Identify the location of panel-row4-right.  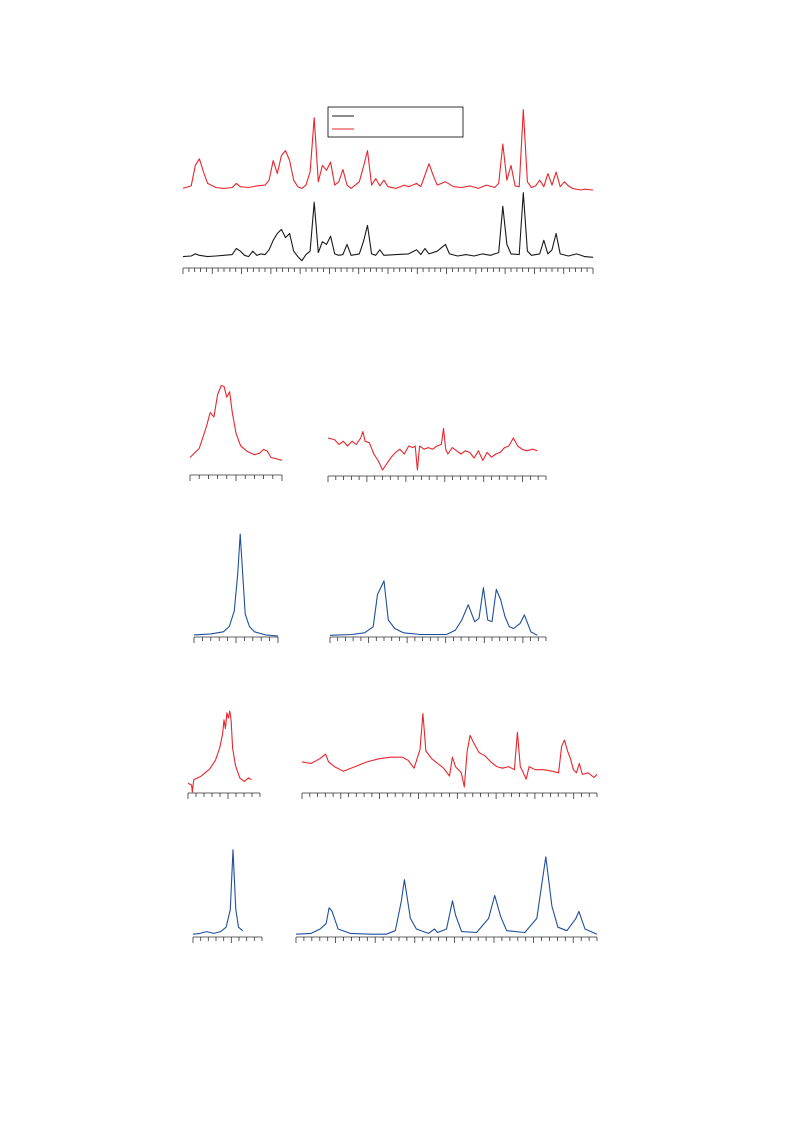
(446, 899).